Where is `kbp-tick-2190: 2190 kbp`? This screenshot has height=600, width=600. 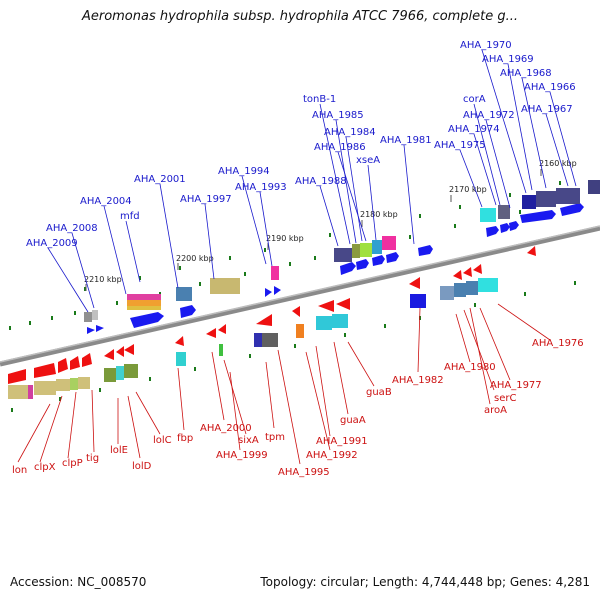 kbp-tick-2190: 2190 kbp is located at coordinates (285, 238).